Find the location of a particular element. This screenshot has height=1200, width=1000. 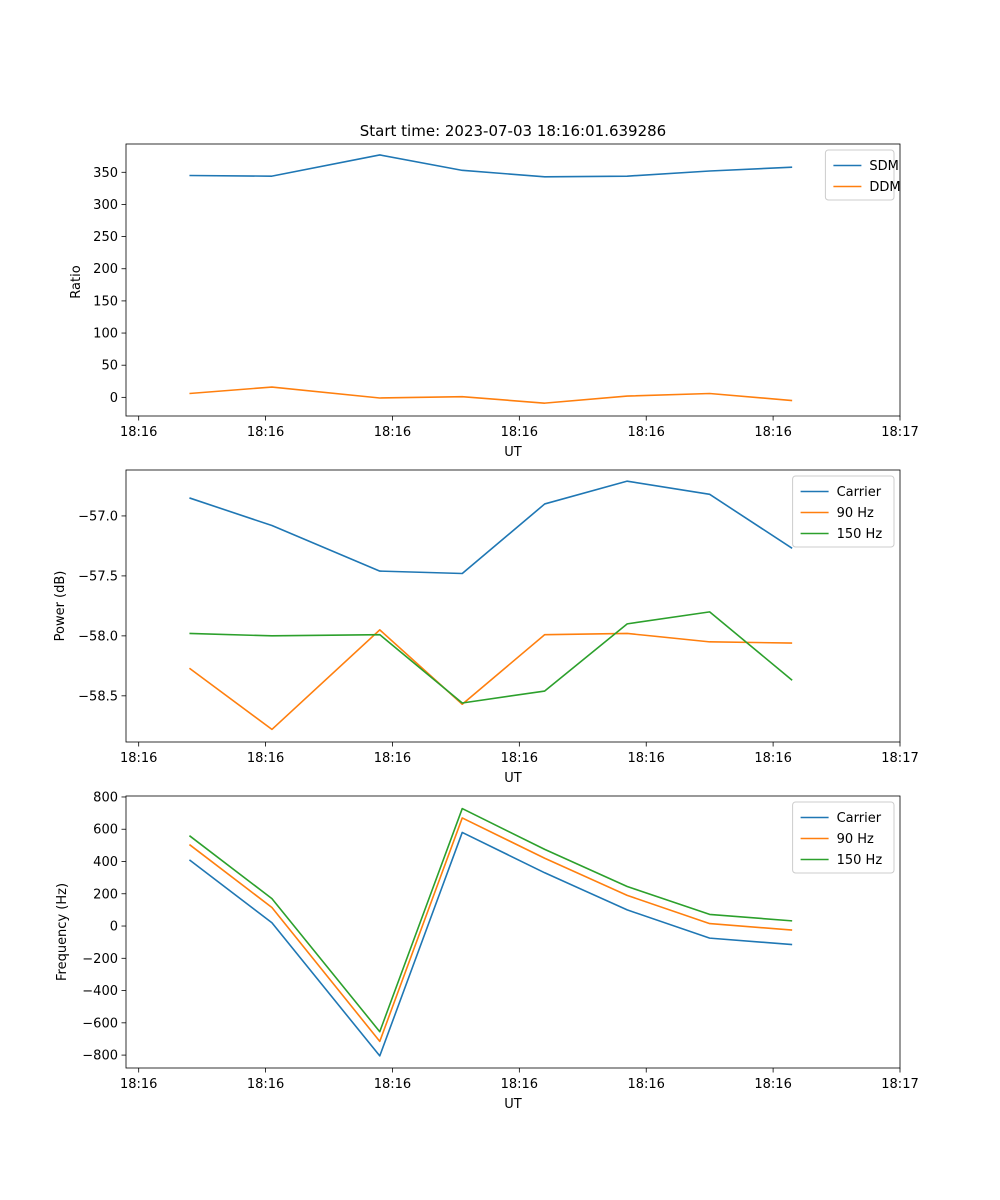

power-y-axis: −58.5 −58.0 −57.5 −57.0 is located at coordinates (102, 606).